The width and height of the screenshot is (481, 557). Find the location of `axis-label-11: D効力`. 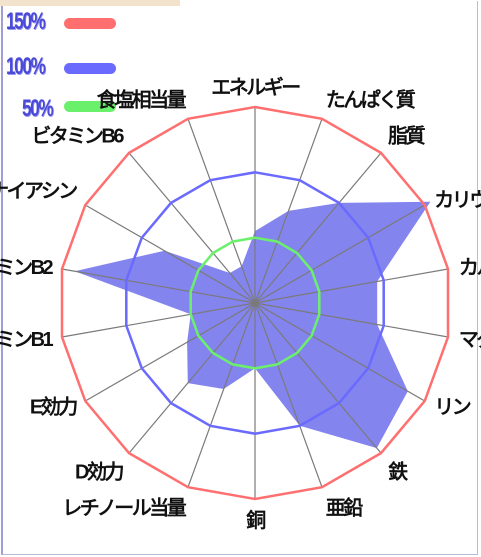

axis-label-11: D効力 is located at coordinates (99, 472).